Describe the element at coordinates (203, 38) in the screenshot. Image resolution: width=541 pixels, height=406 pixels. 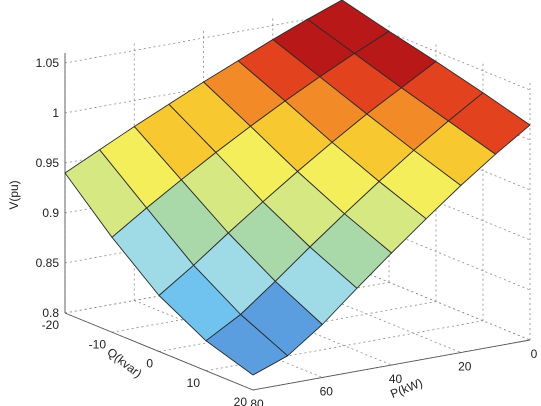
I see `grid-line-v-pwall` at that location.